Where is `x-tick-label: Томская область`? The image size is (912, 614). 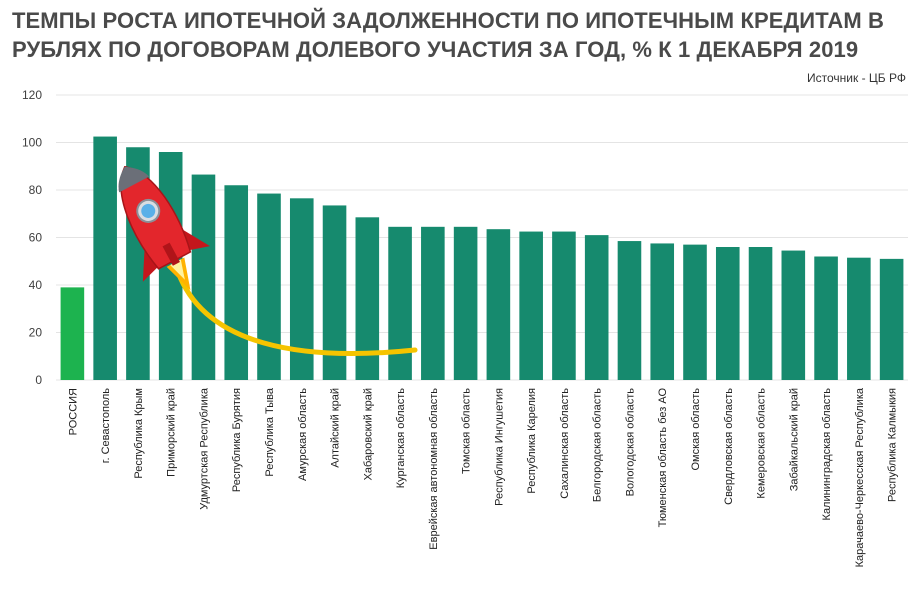
x-tick-label: Томская область is located at coordinates (467, 431).